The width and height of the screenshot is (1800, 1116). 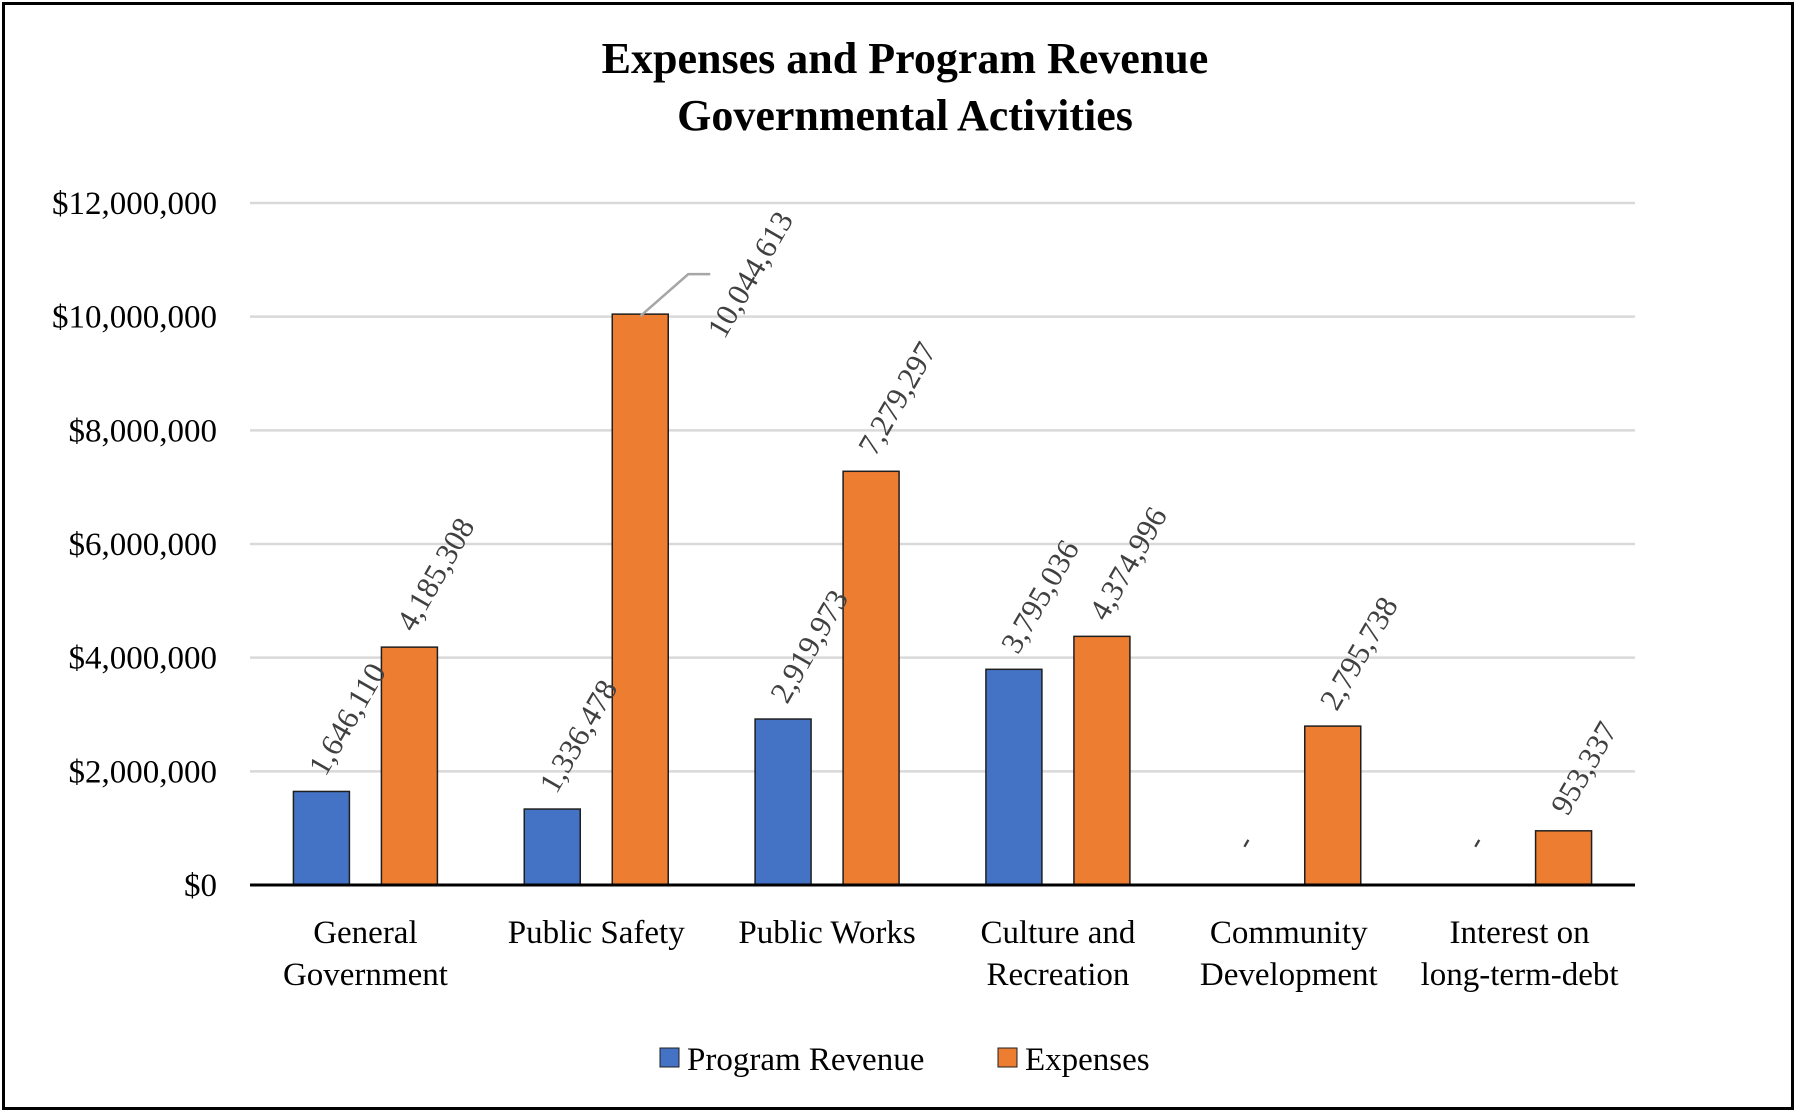 What do you see at coordinates (143, 772) in the screenshot?
I see `y-tick-label: $2,000,000` at bounding box center [143, 772].